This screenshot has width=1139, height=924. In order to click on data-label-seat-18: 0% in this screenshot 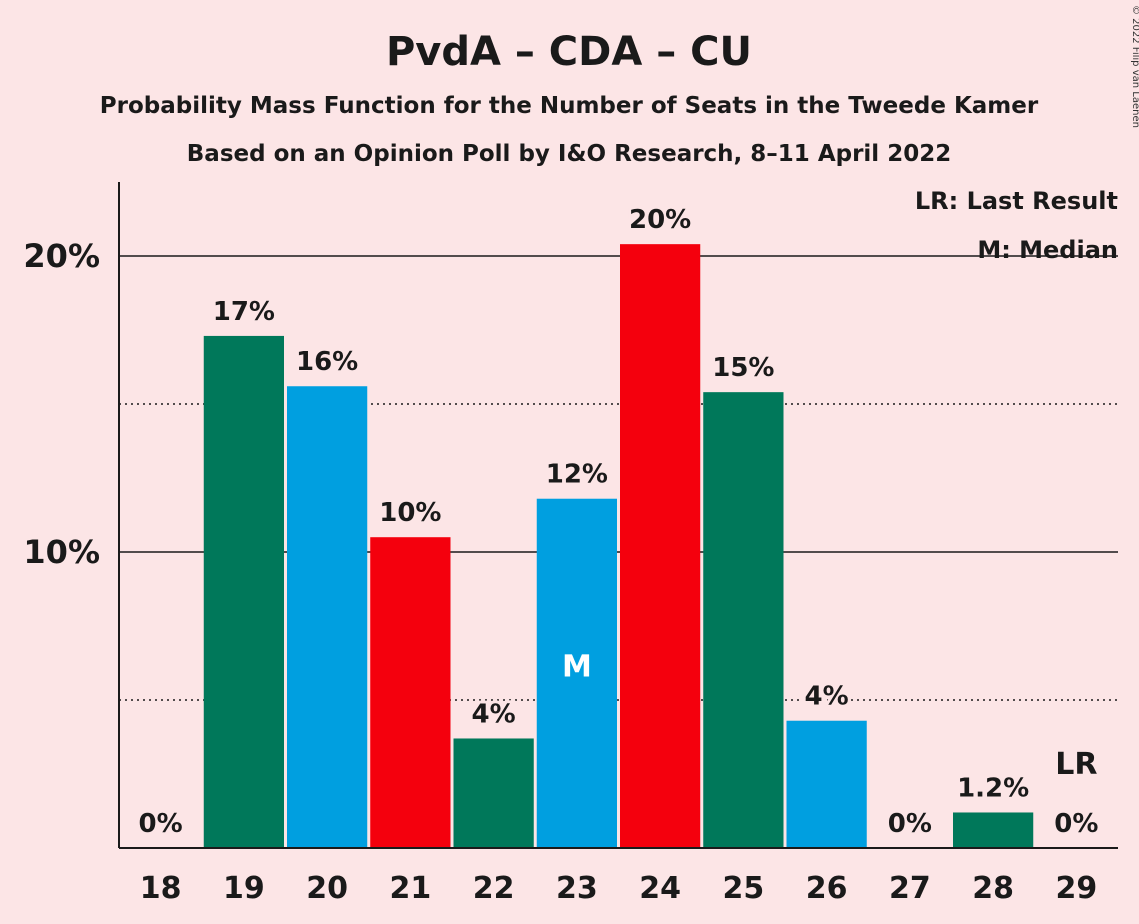, I will do `click(161, 824)`.